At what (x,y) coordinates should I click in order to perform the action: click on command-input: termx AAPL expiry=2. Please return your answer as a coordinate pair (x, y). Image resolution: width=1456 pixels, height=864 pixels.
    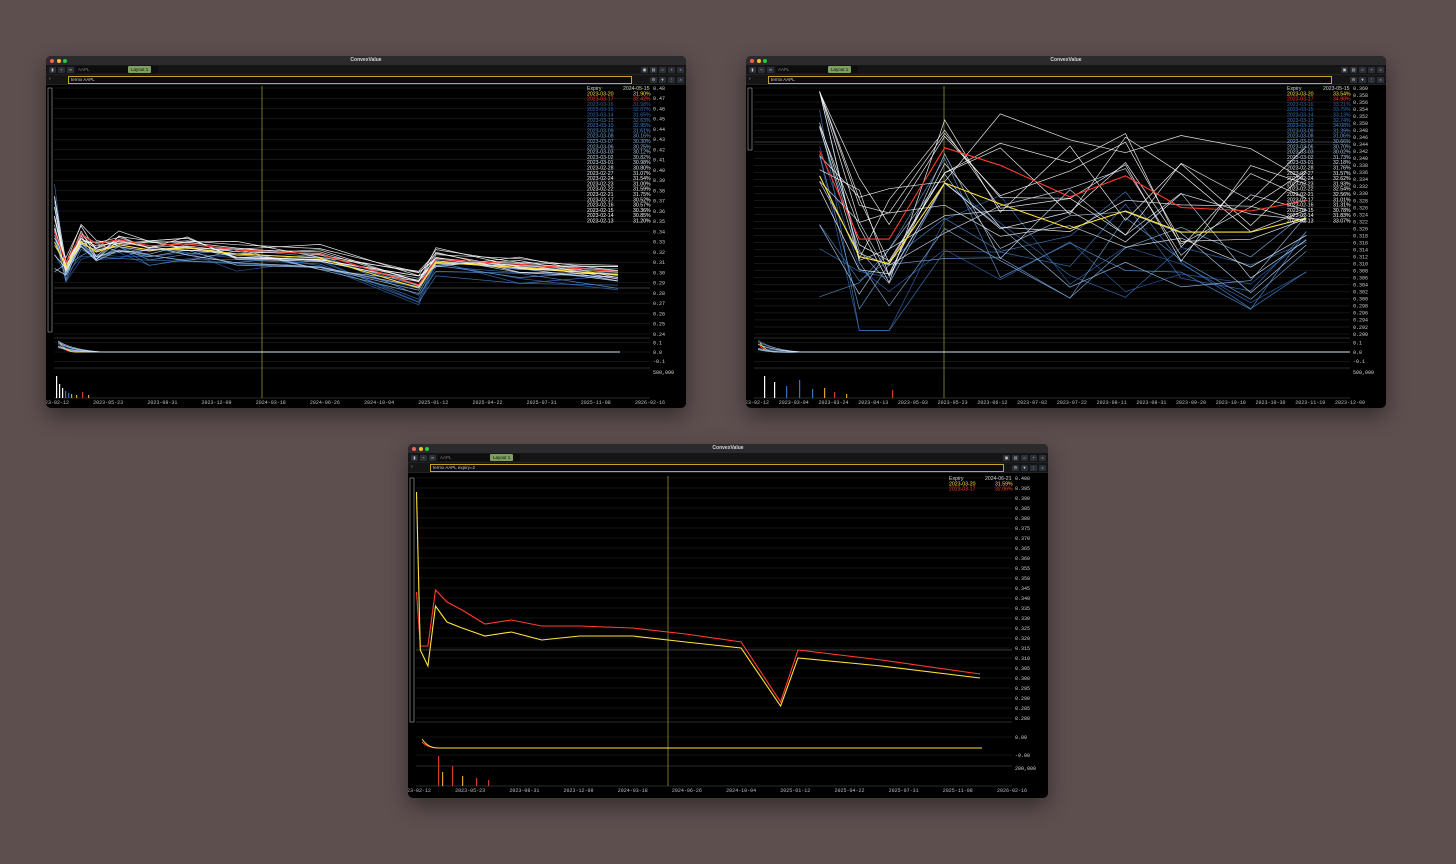
    Looking at the image, I should click on (717, 468).